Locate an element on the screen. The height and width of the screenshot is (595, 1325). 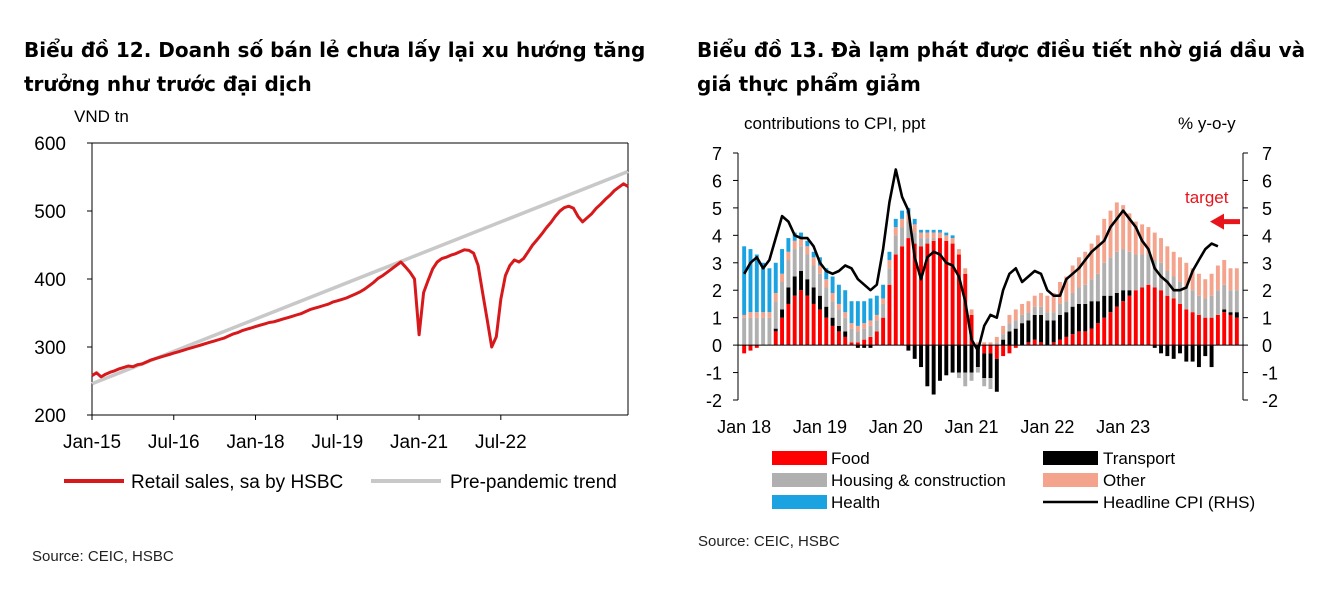
legend-label-retail: Retail sales, sa by HSBC is located at coordinates (237, 482).